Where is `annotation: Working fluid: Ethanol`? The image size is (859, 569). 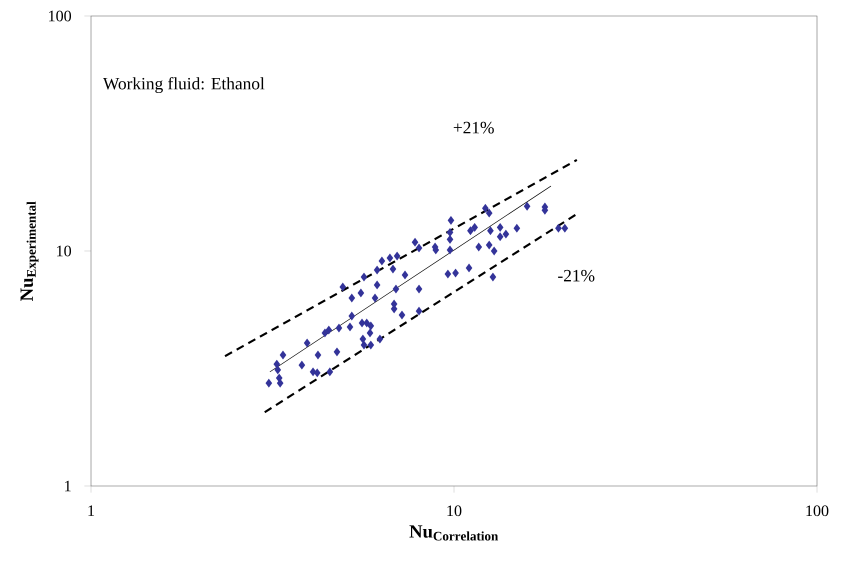 annotation: Working fluid: Ethanol is located at coordinates (183, 85).